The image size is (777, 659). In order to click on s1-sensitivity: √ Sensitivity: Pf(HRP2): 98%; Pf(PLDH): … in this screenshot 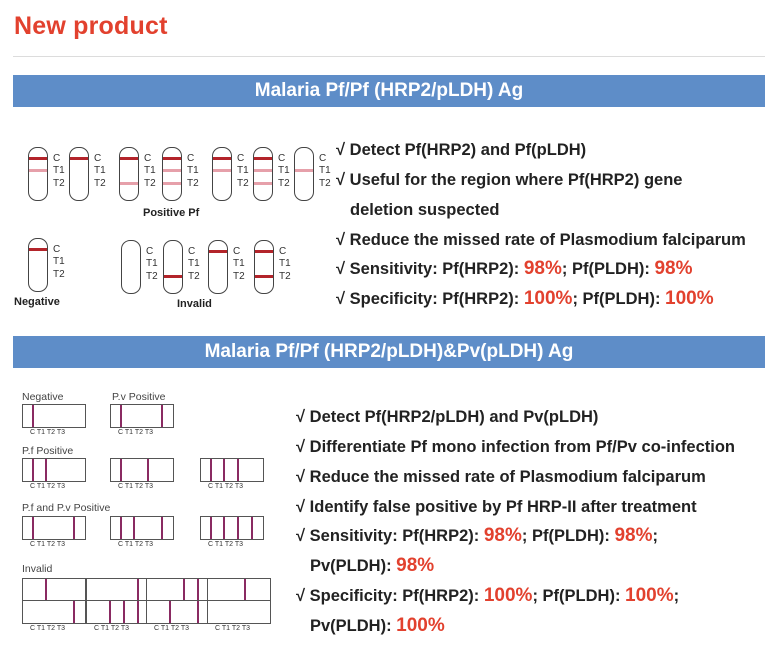, I will do `click(514, 268)`.